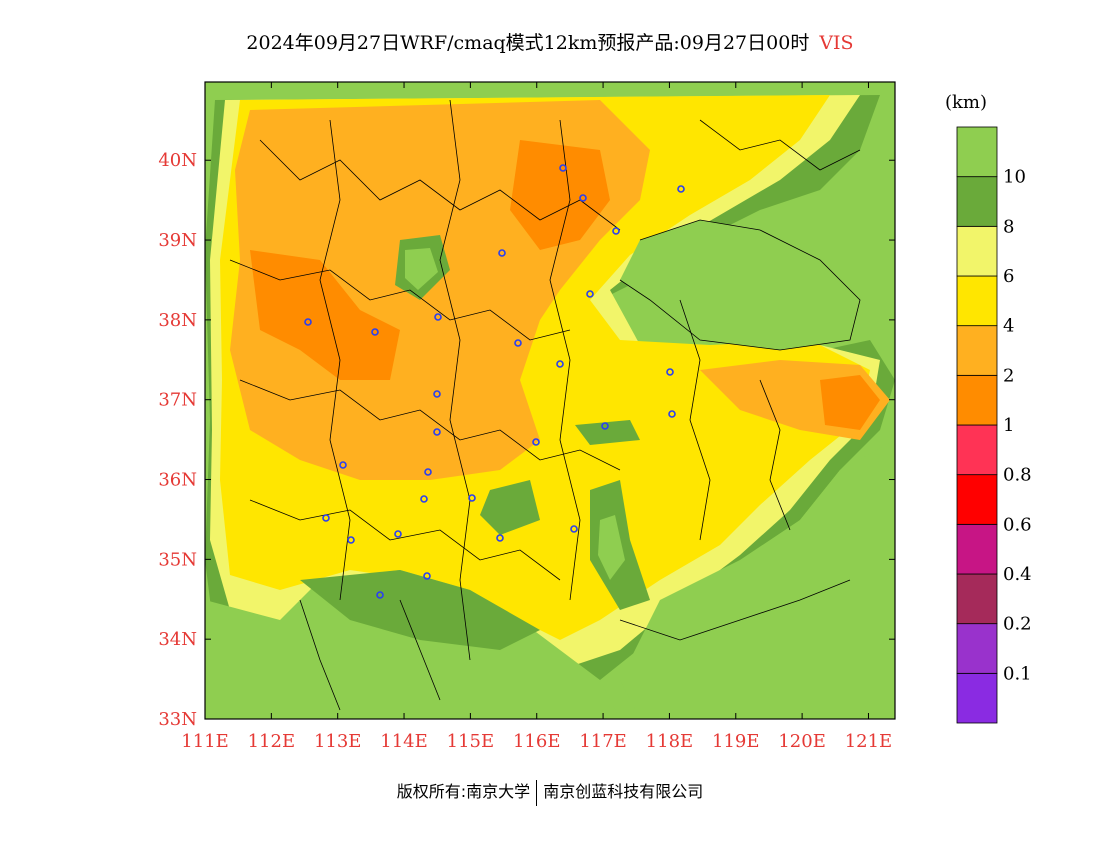 Image resolution: width=1100 pixels, height=850 pixels. What do you see at coordinates (177, 480) in the screenshot?
I see `lat-label: 36N` at bounding box center [177, 480].